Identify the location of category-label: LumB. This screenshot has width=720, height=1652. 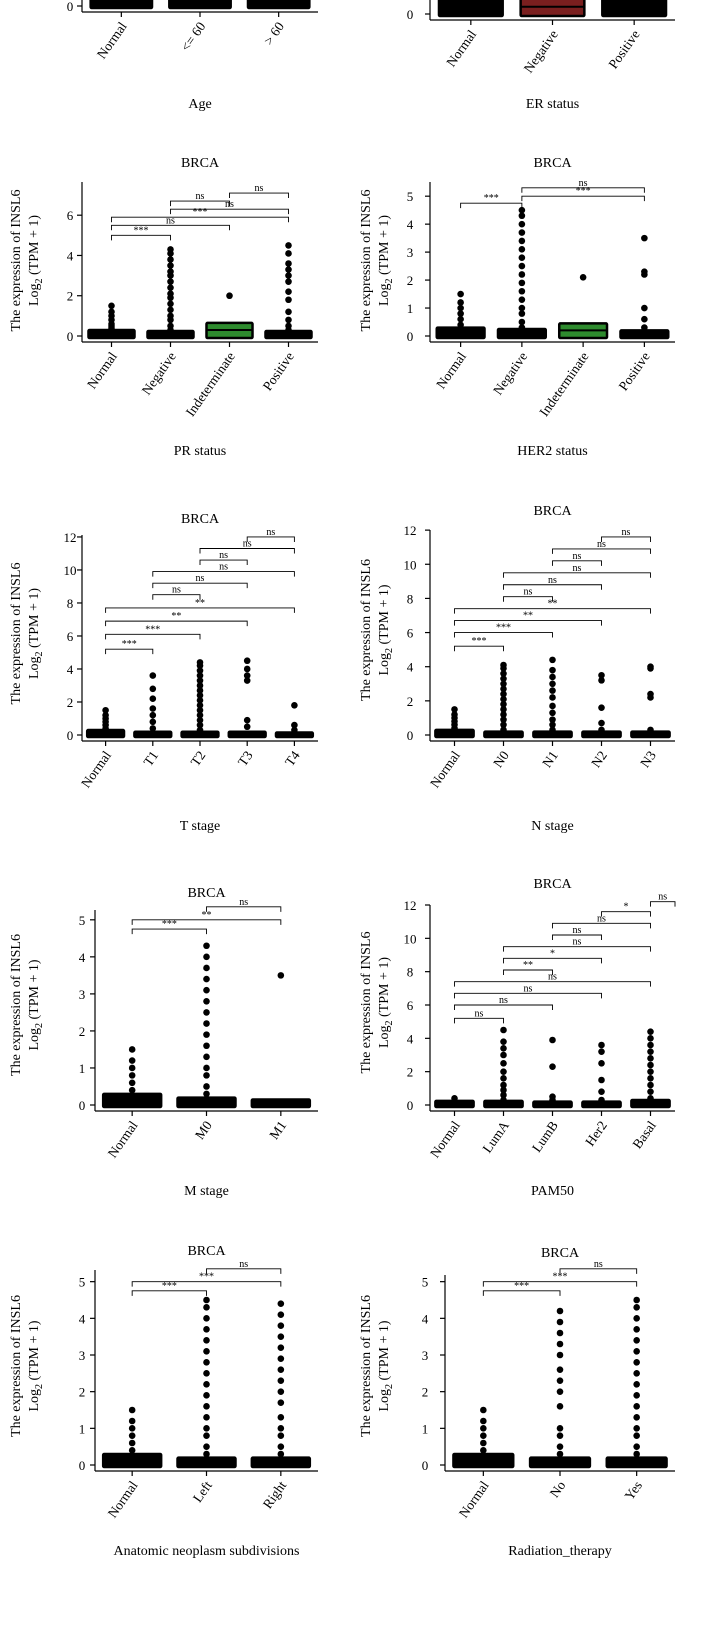
(545, 1136).